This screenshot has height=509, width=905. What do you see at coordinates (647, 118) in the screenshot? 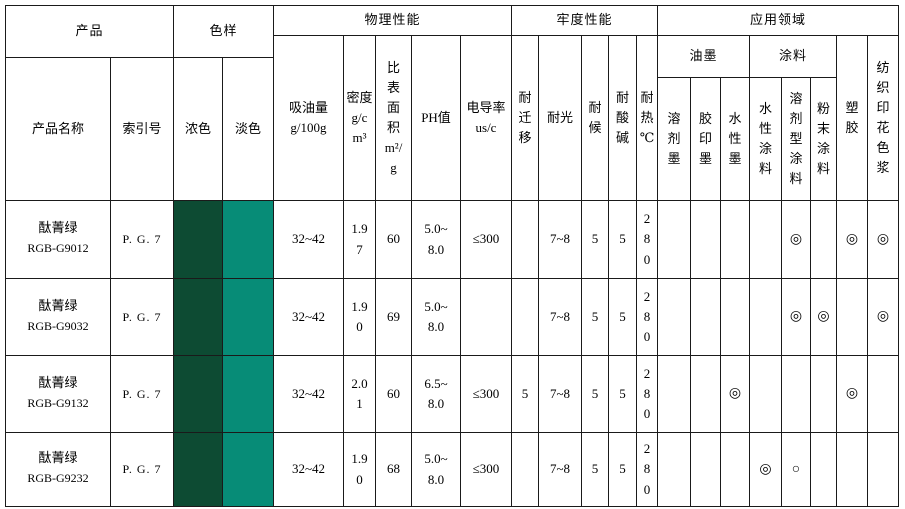
I see `header-heat: 耐 热 ℃` at bounding box center [647, 118].